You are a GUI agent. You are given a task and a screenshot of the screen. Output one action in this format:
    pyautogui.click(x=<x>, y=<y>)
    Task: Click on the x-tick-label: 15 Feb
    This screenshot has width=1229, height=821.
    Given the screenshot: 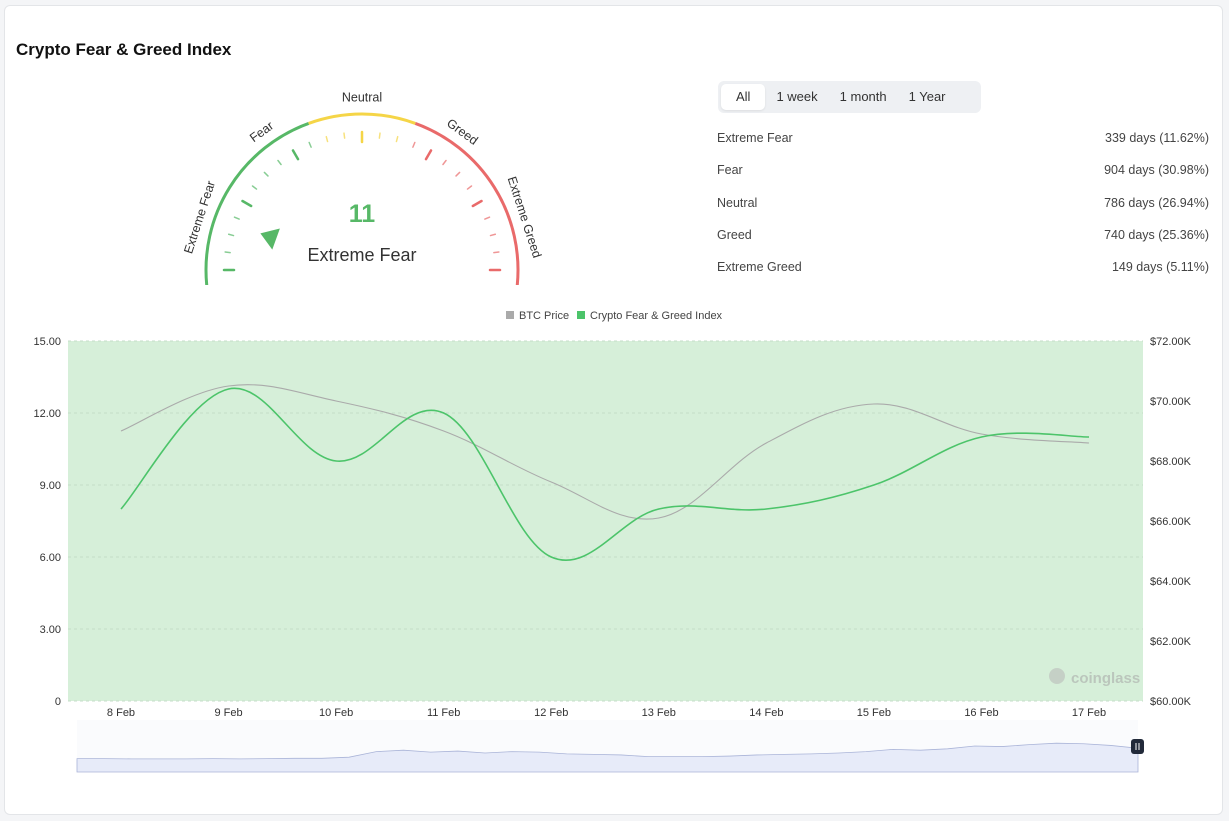 What is the action you would take?
    pyautogui.click(x=874, y=713)
    